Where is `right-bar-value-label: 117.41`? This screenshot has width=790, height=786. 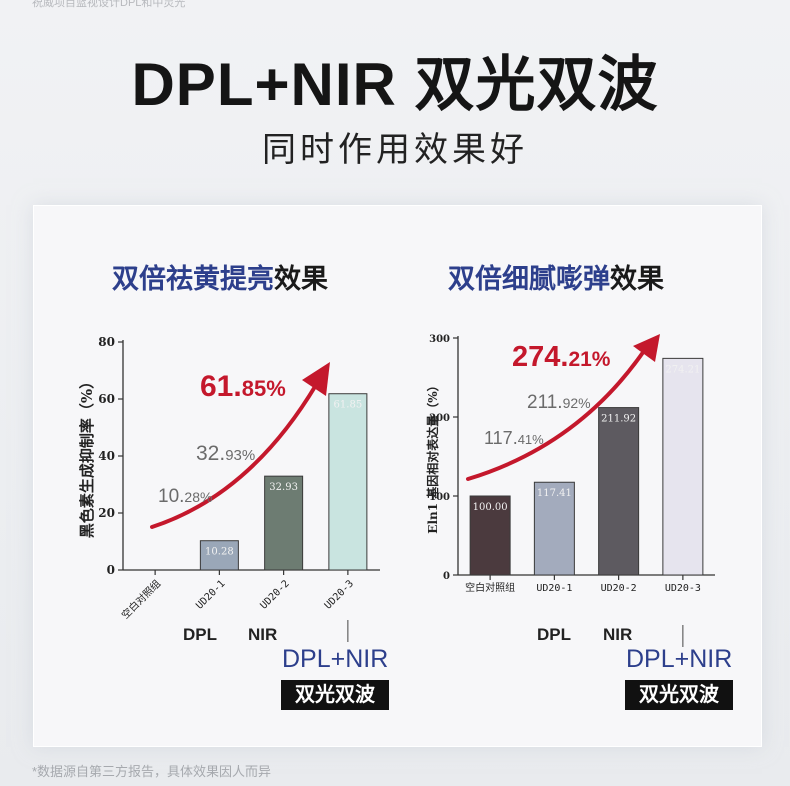
right-bar-value-label: 117.41 is located at coordinates (554, 493).